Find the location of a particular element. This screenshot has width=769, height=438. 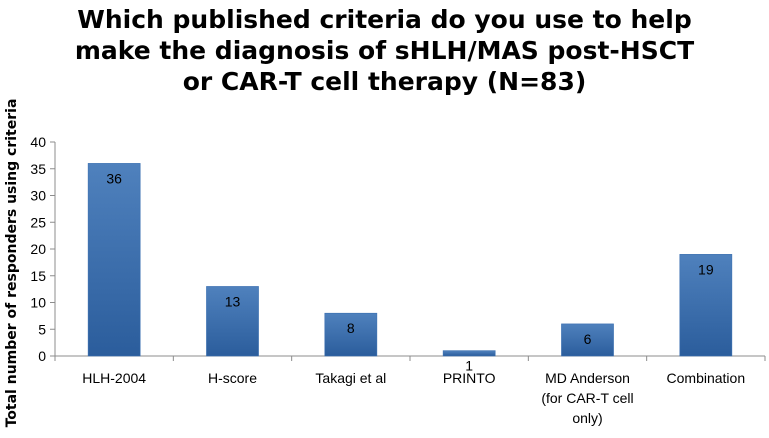

y-tick-label: 15 is located at coordinates (38, 276).